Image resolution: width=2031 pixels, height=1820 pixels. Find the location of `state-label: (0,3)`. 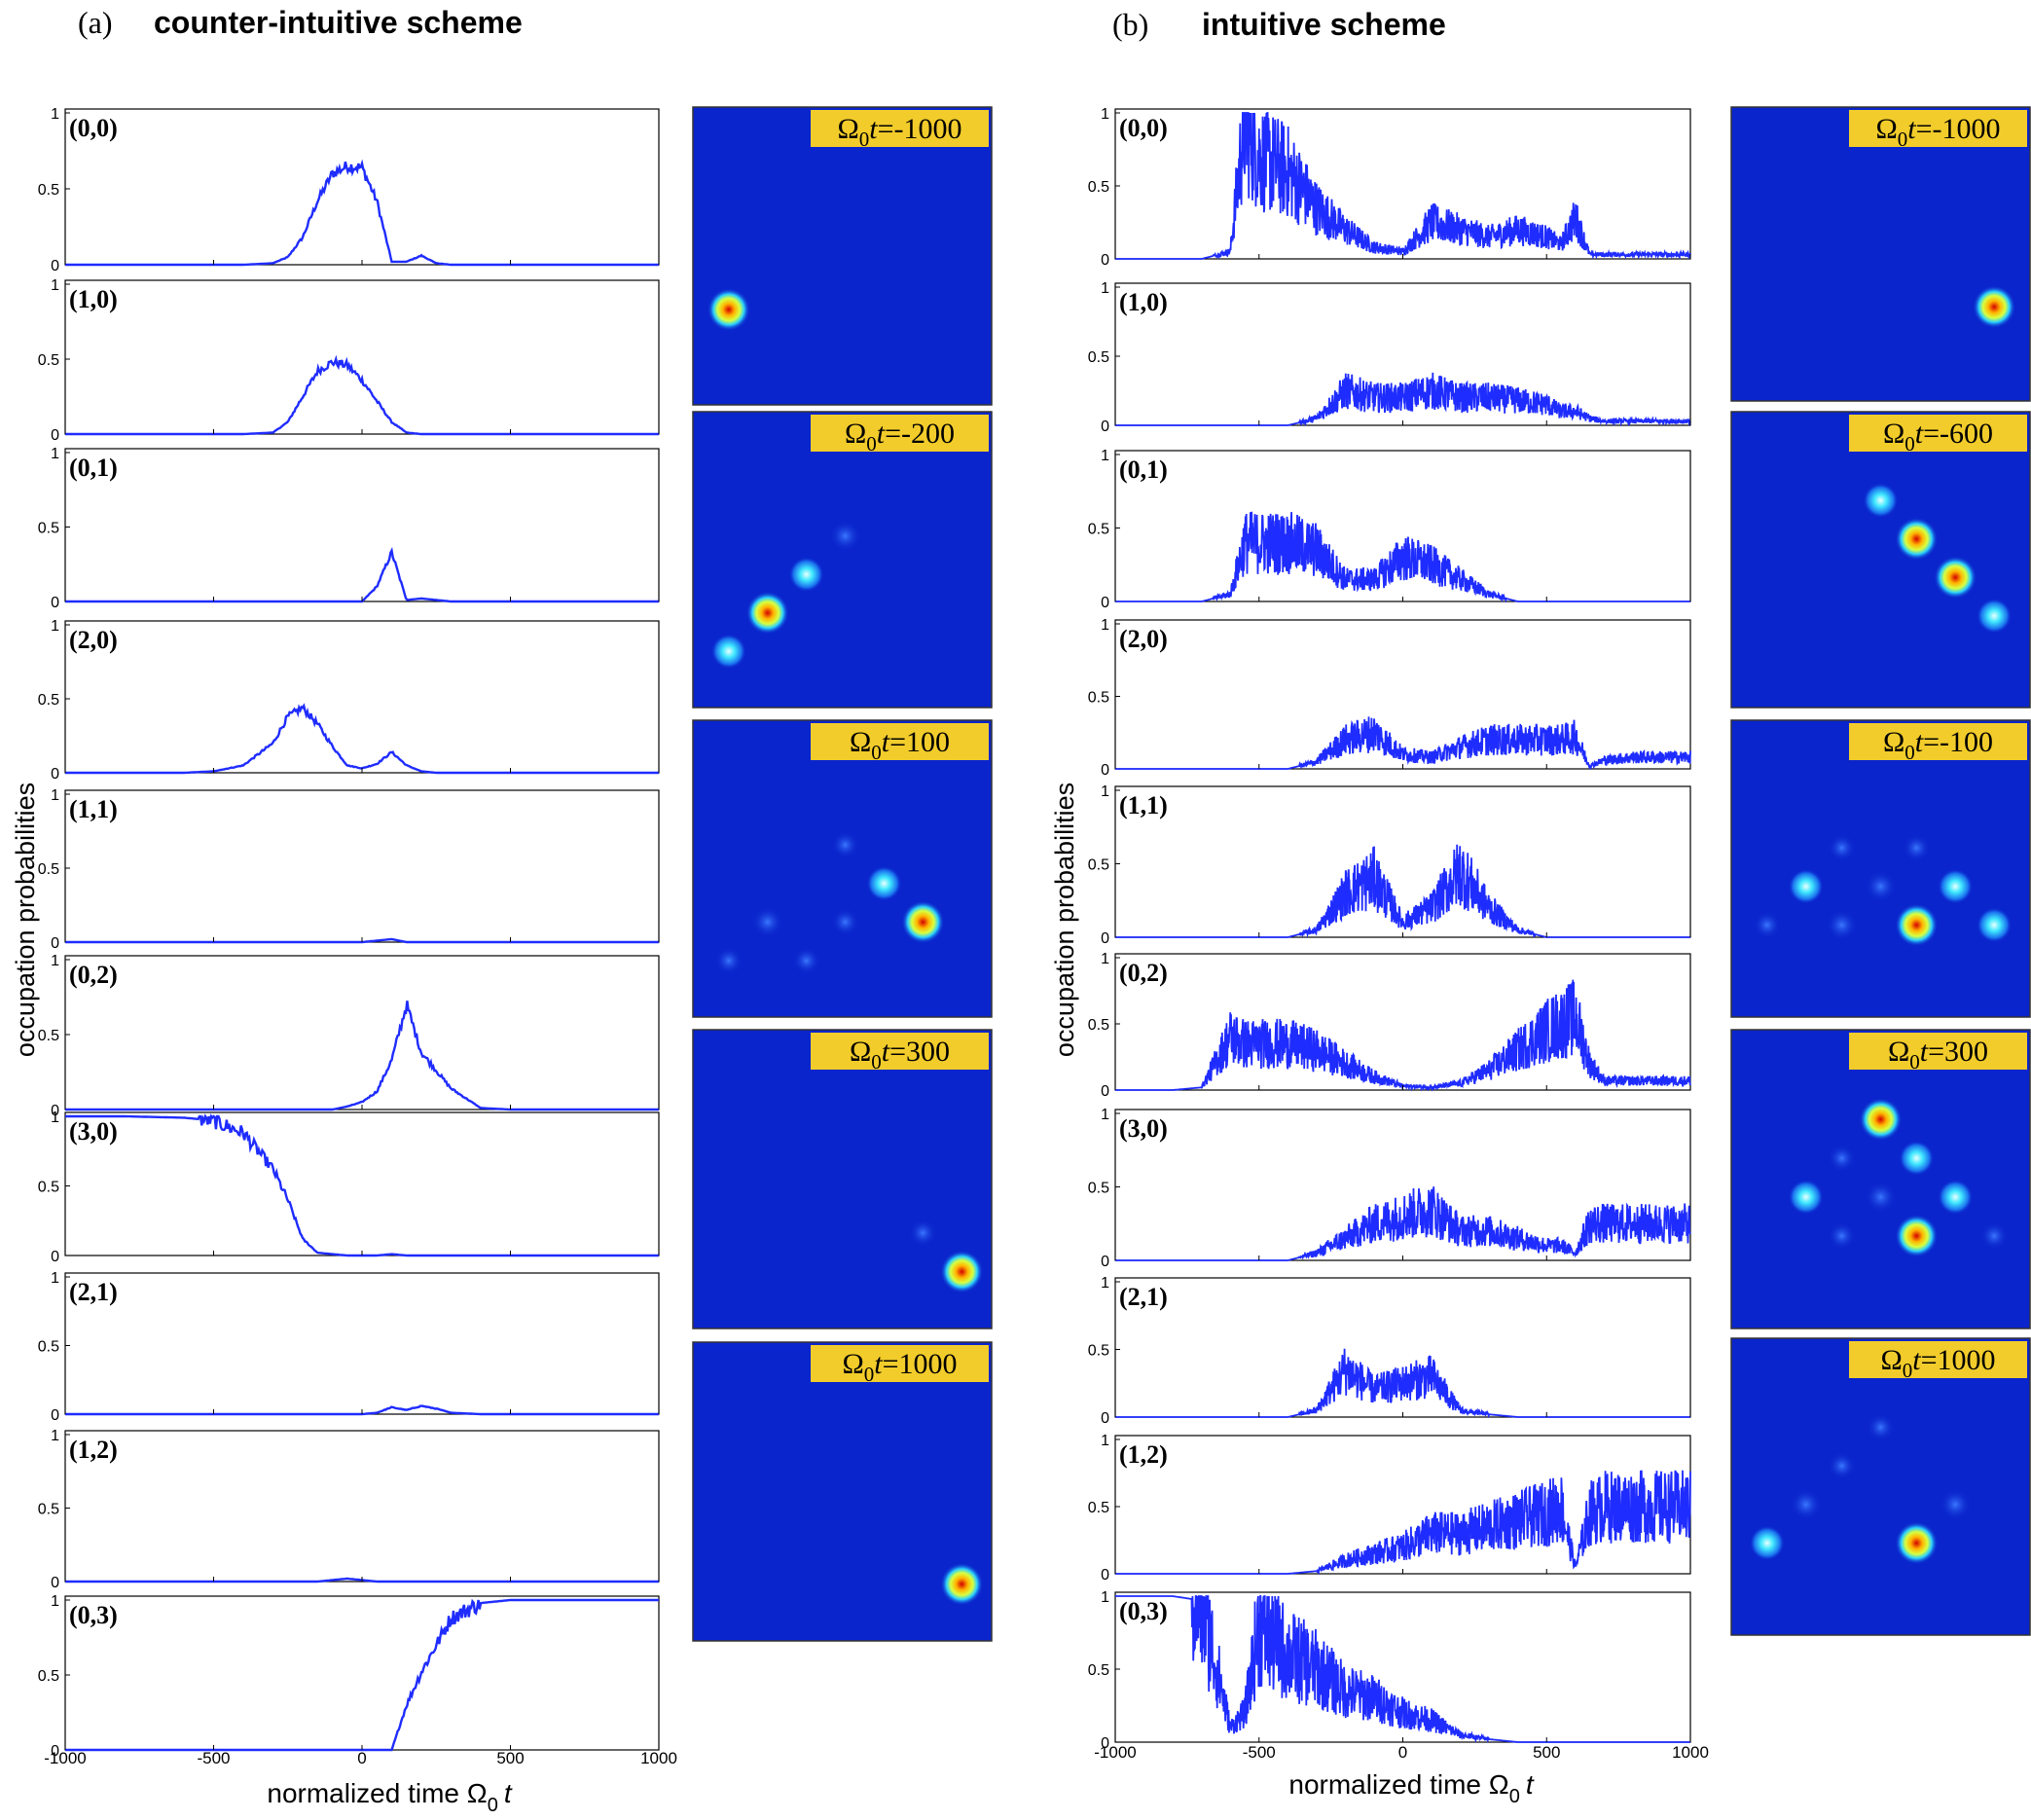

state-label: (0,3) is located at coordinates (94, 1615).